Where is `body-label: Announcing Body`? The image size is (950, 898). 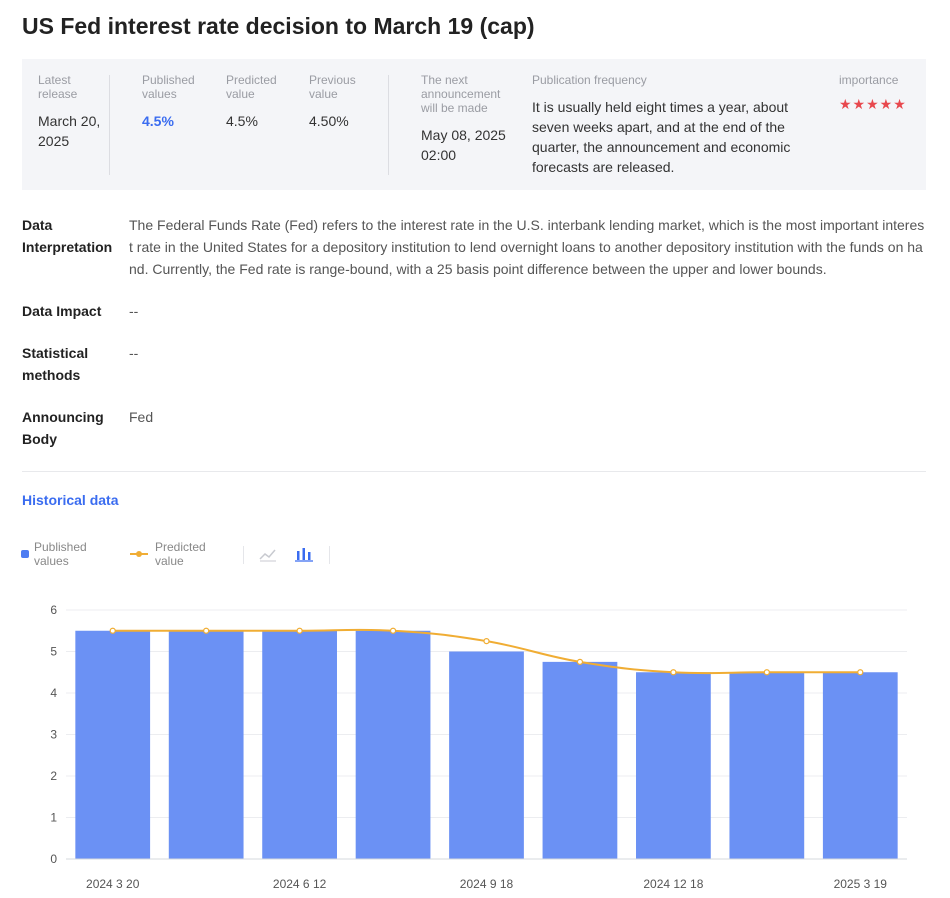
body-label: Announcing Body is located at coordinates (63, 428).